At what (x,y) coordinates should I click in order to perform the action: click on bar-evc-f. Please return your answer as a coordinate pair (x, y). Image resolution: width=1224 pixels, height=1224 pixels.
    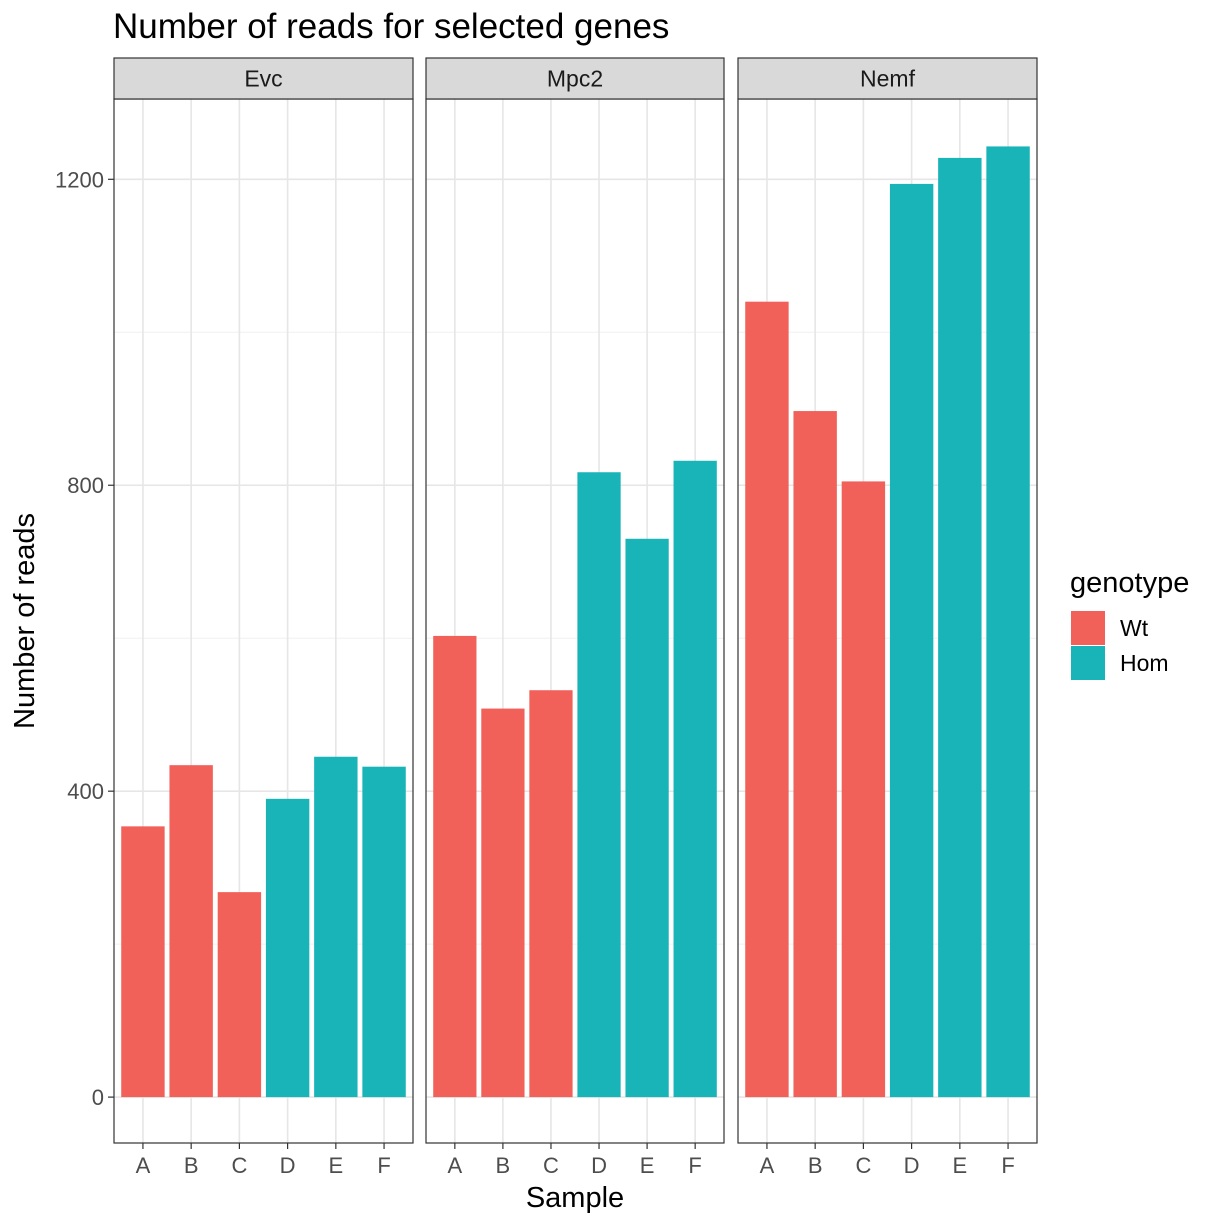
    Looking at the image, I should click on (384, 932).